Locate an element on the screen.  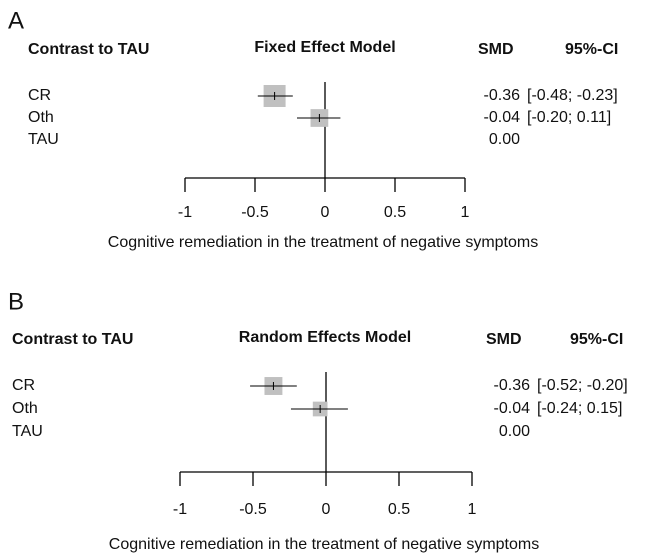
panel-letter: A is located at coordinates (16, 20).